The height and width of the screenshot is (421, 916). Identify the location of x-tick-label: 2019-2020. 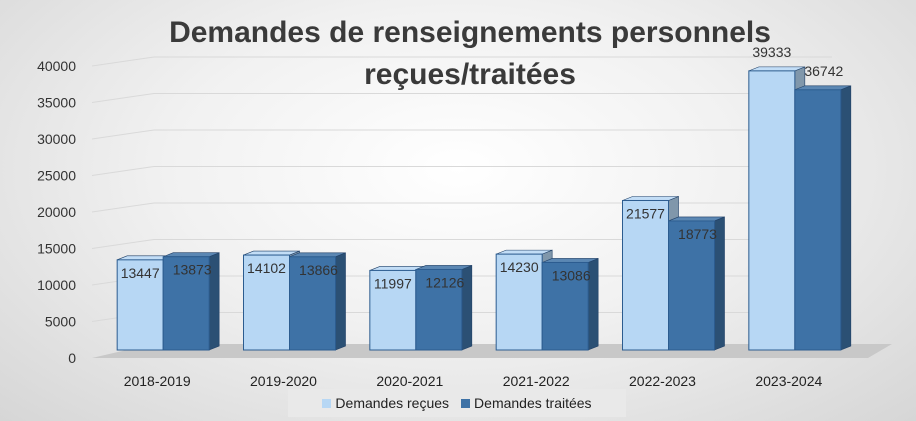
(283, 381).